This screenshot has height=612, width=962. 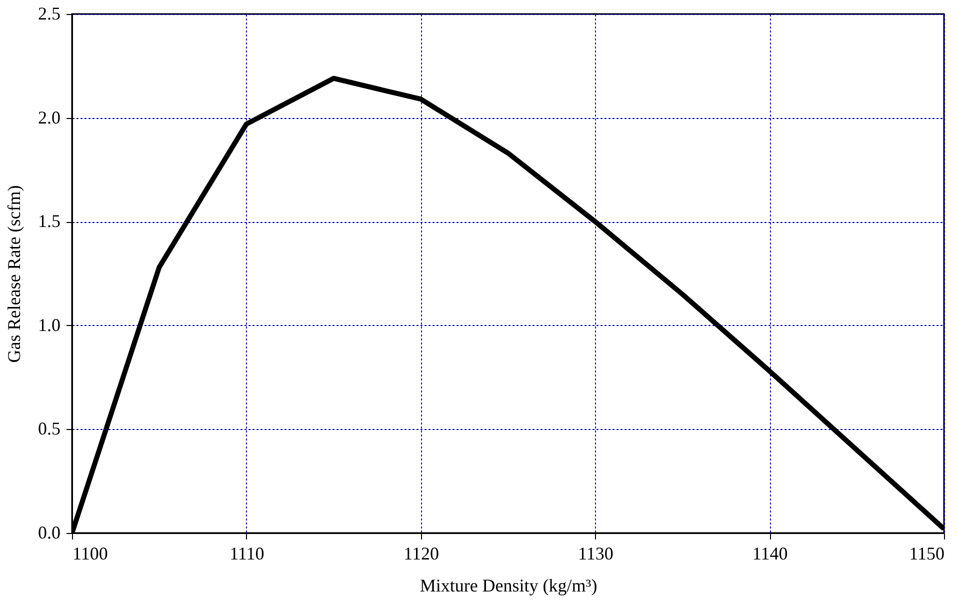 I want to click on y-tick-label: 1.0, so click(x=49, y=324).